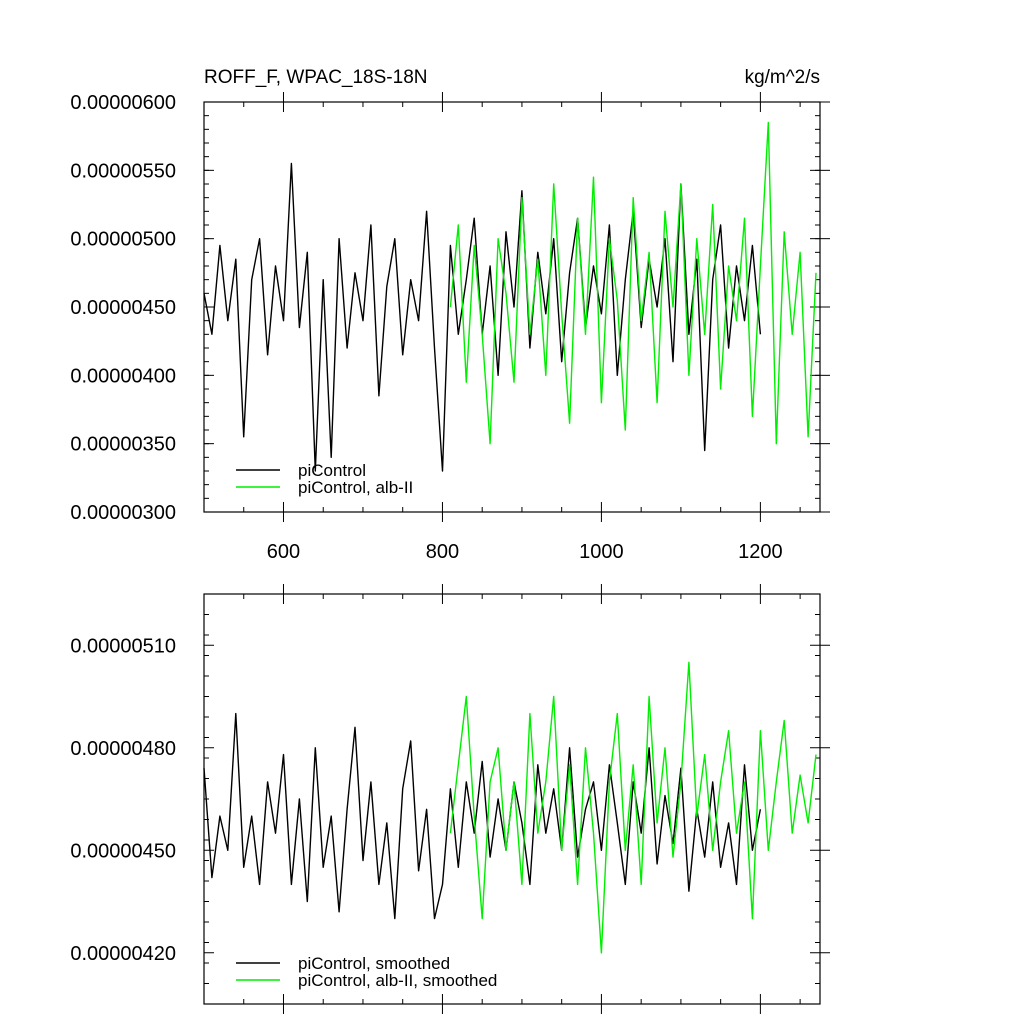 The image size is (1024, 1024). Describe the element at coordinates (123, 445) in the screenshot. I see `y-tick-label: 0.00000350` at that location.